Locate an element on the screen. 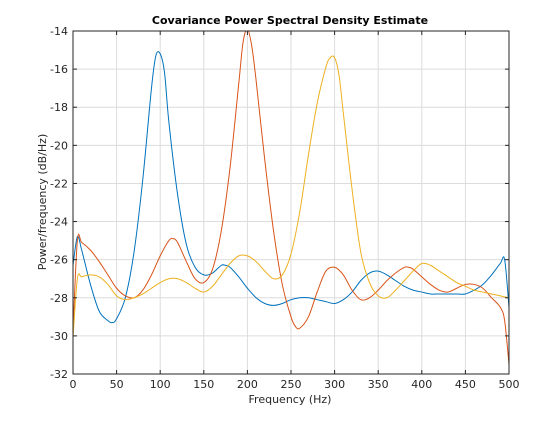 Image resolution: width=560 pixels, height=425 pixels. y-tick-label: -28 is located at coordinates (59, 298).